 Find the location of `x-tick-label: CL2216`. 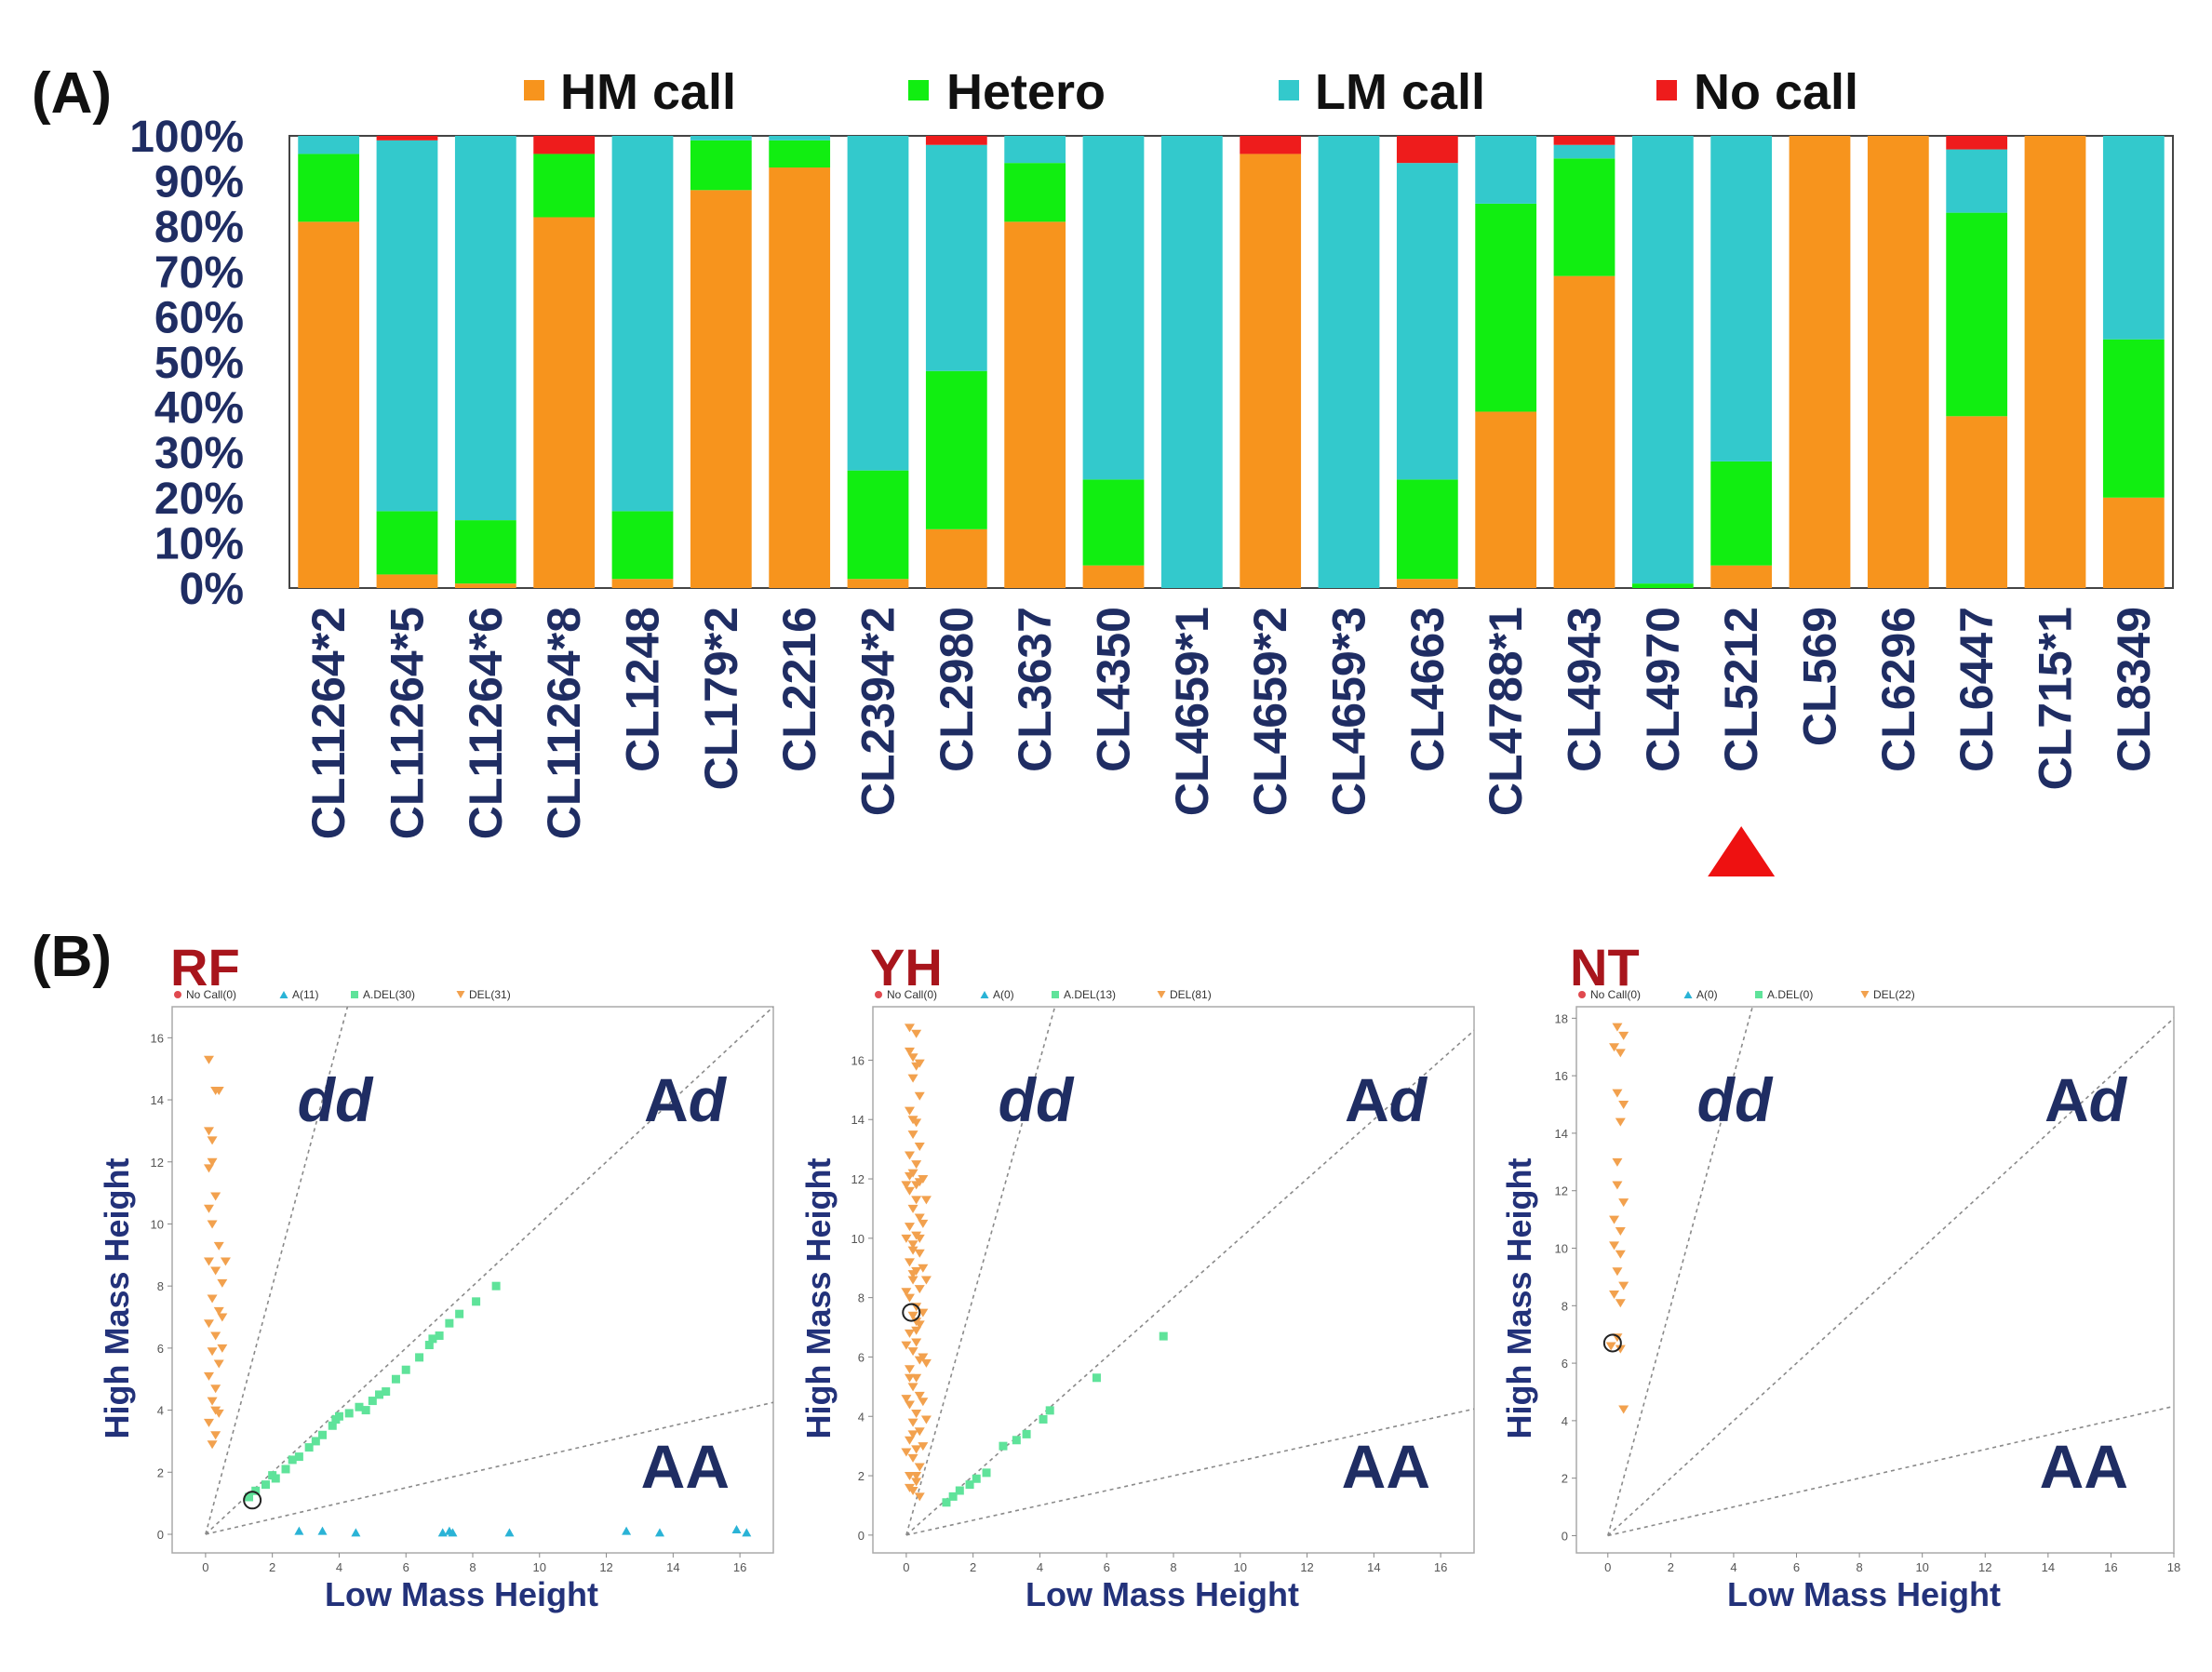

x-tick-label: CL2216 is located at coordinates (799, 689).